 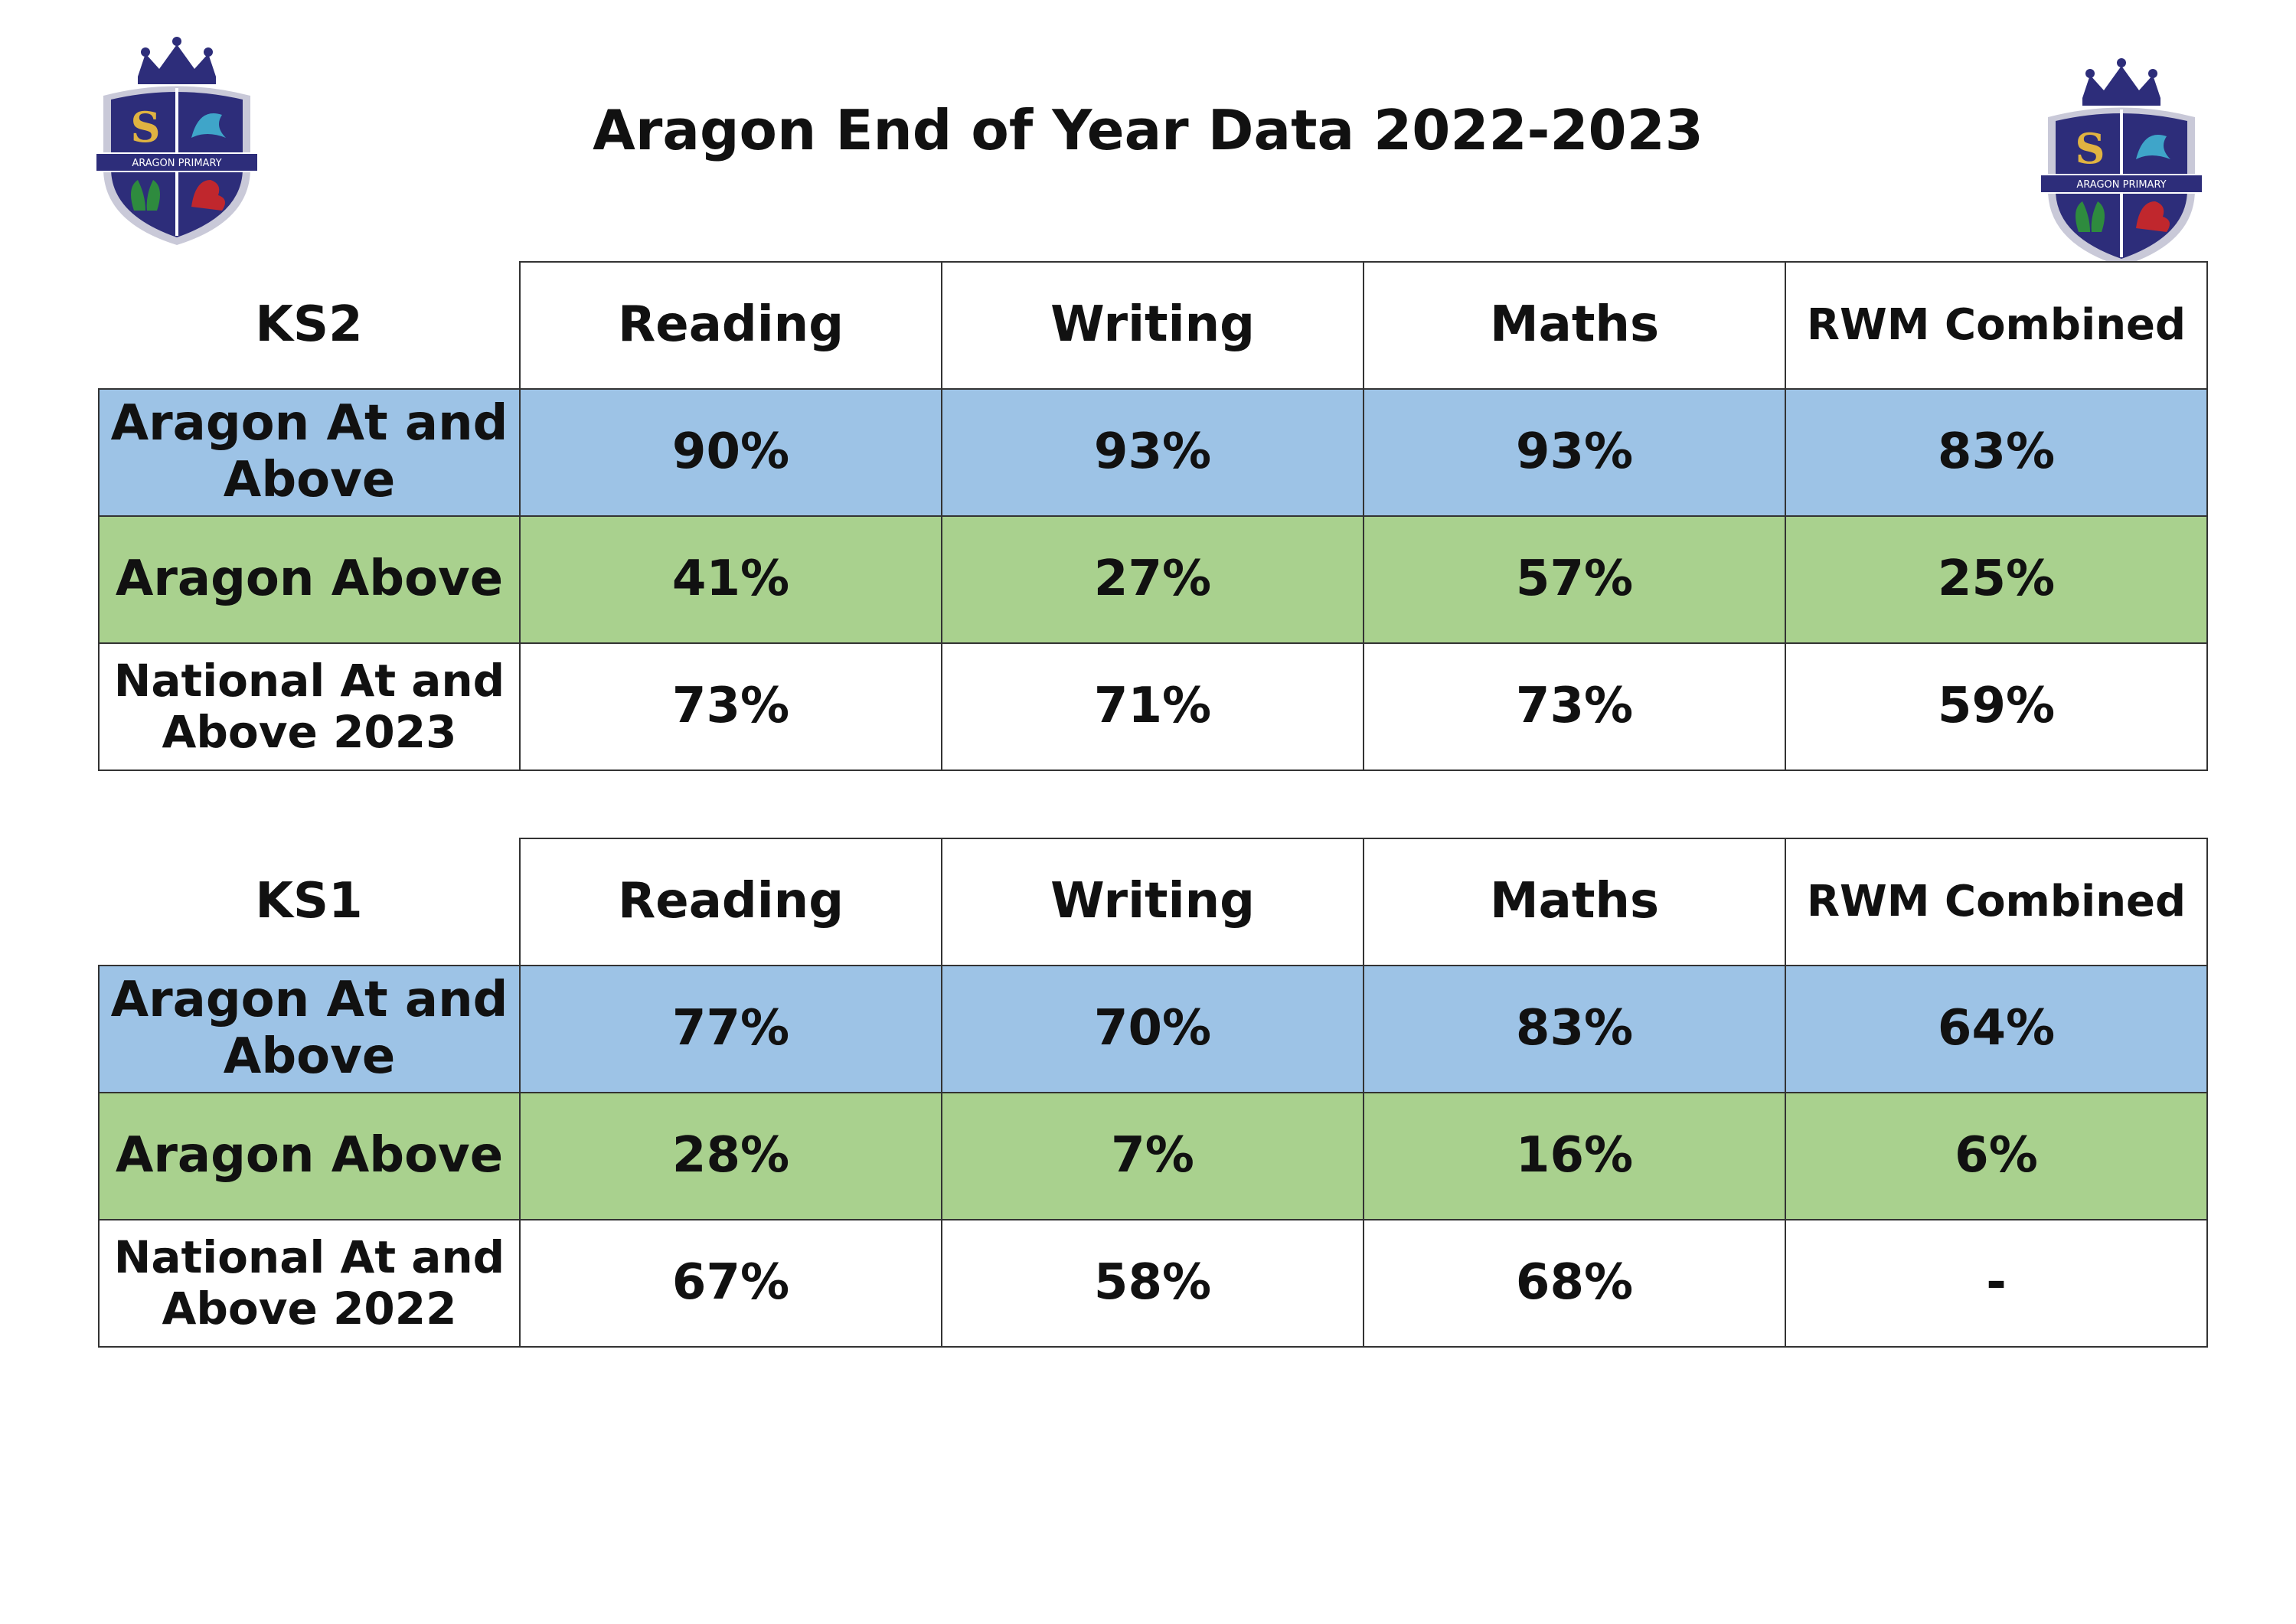 What do you see at coordinates (1996, 1156) in the screenshot?
I see `rwm-combined-value: 6%` at bounding box center [1996, 1156].